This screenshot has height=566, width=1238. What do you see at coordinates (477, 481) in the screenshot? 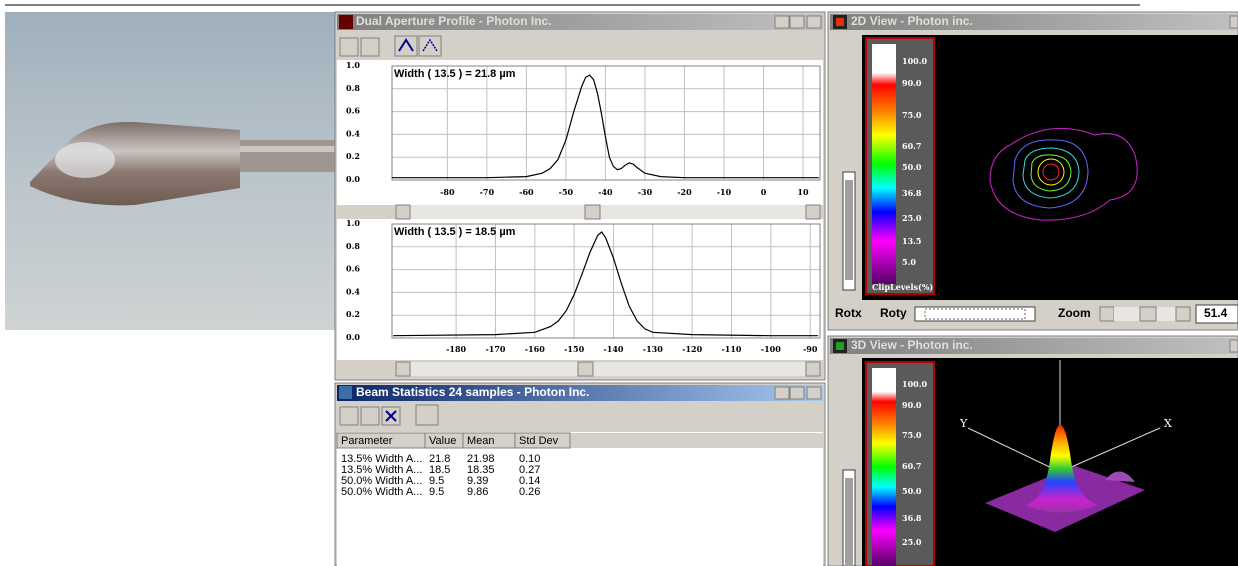
I see `table-cell: 9.39` at bounding box center [477, 481].